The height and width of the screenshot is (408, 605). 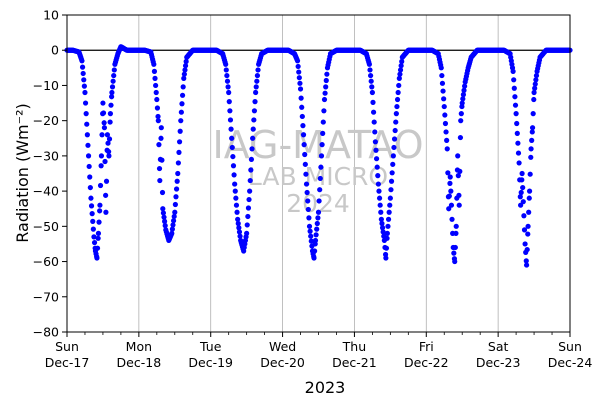 I want to click on x-tick-day: Sun, so click(x=570, y=346).